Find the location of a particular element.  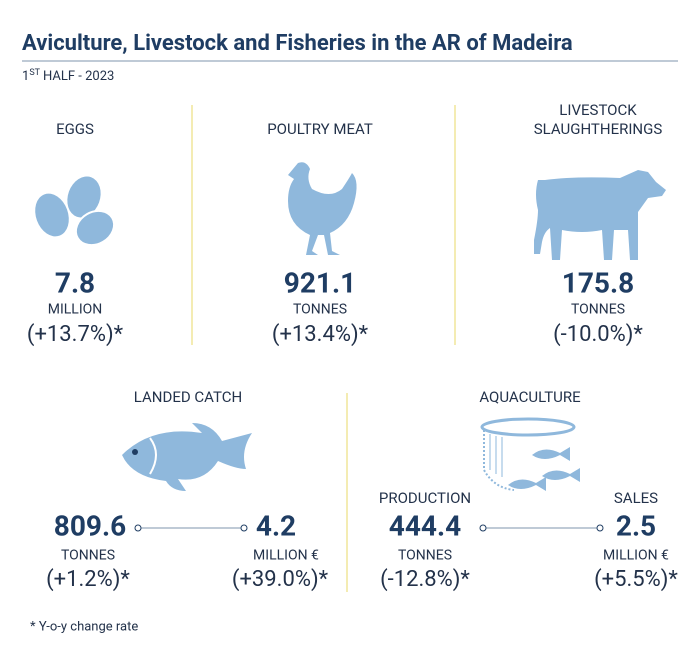

livestock-change: (-10.0%)* is located at coordinates (598, 334).